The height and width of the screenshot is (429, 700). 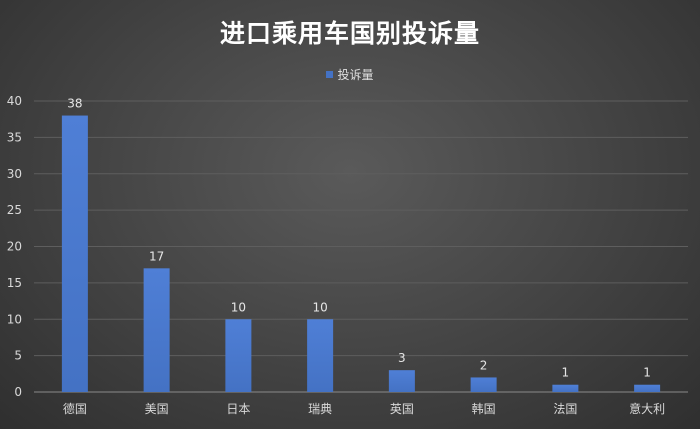 I want to click on legend-swatch, so click(x=330, y=74).